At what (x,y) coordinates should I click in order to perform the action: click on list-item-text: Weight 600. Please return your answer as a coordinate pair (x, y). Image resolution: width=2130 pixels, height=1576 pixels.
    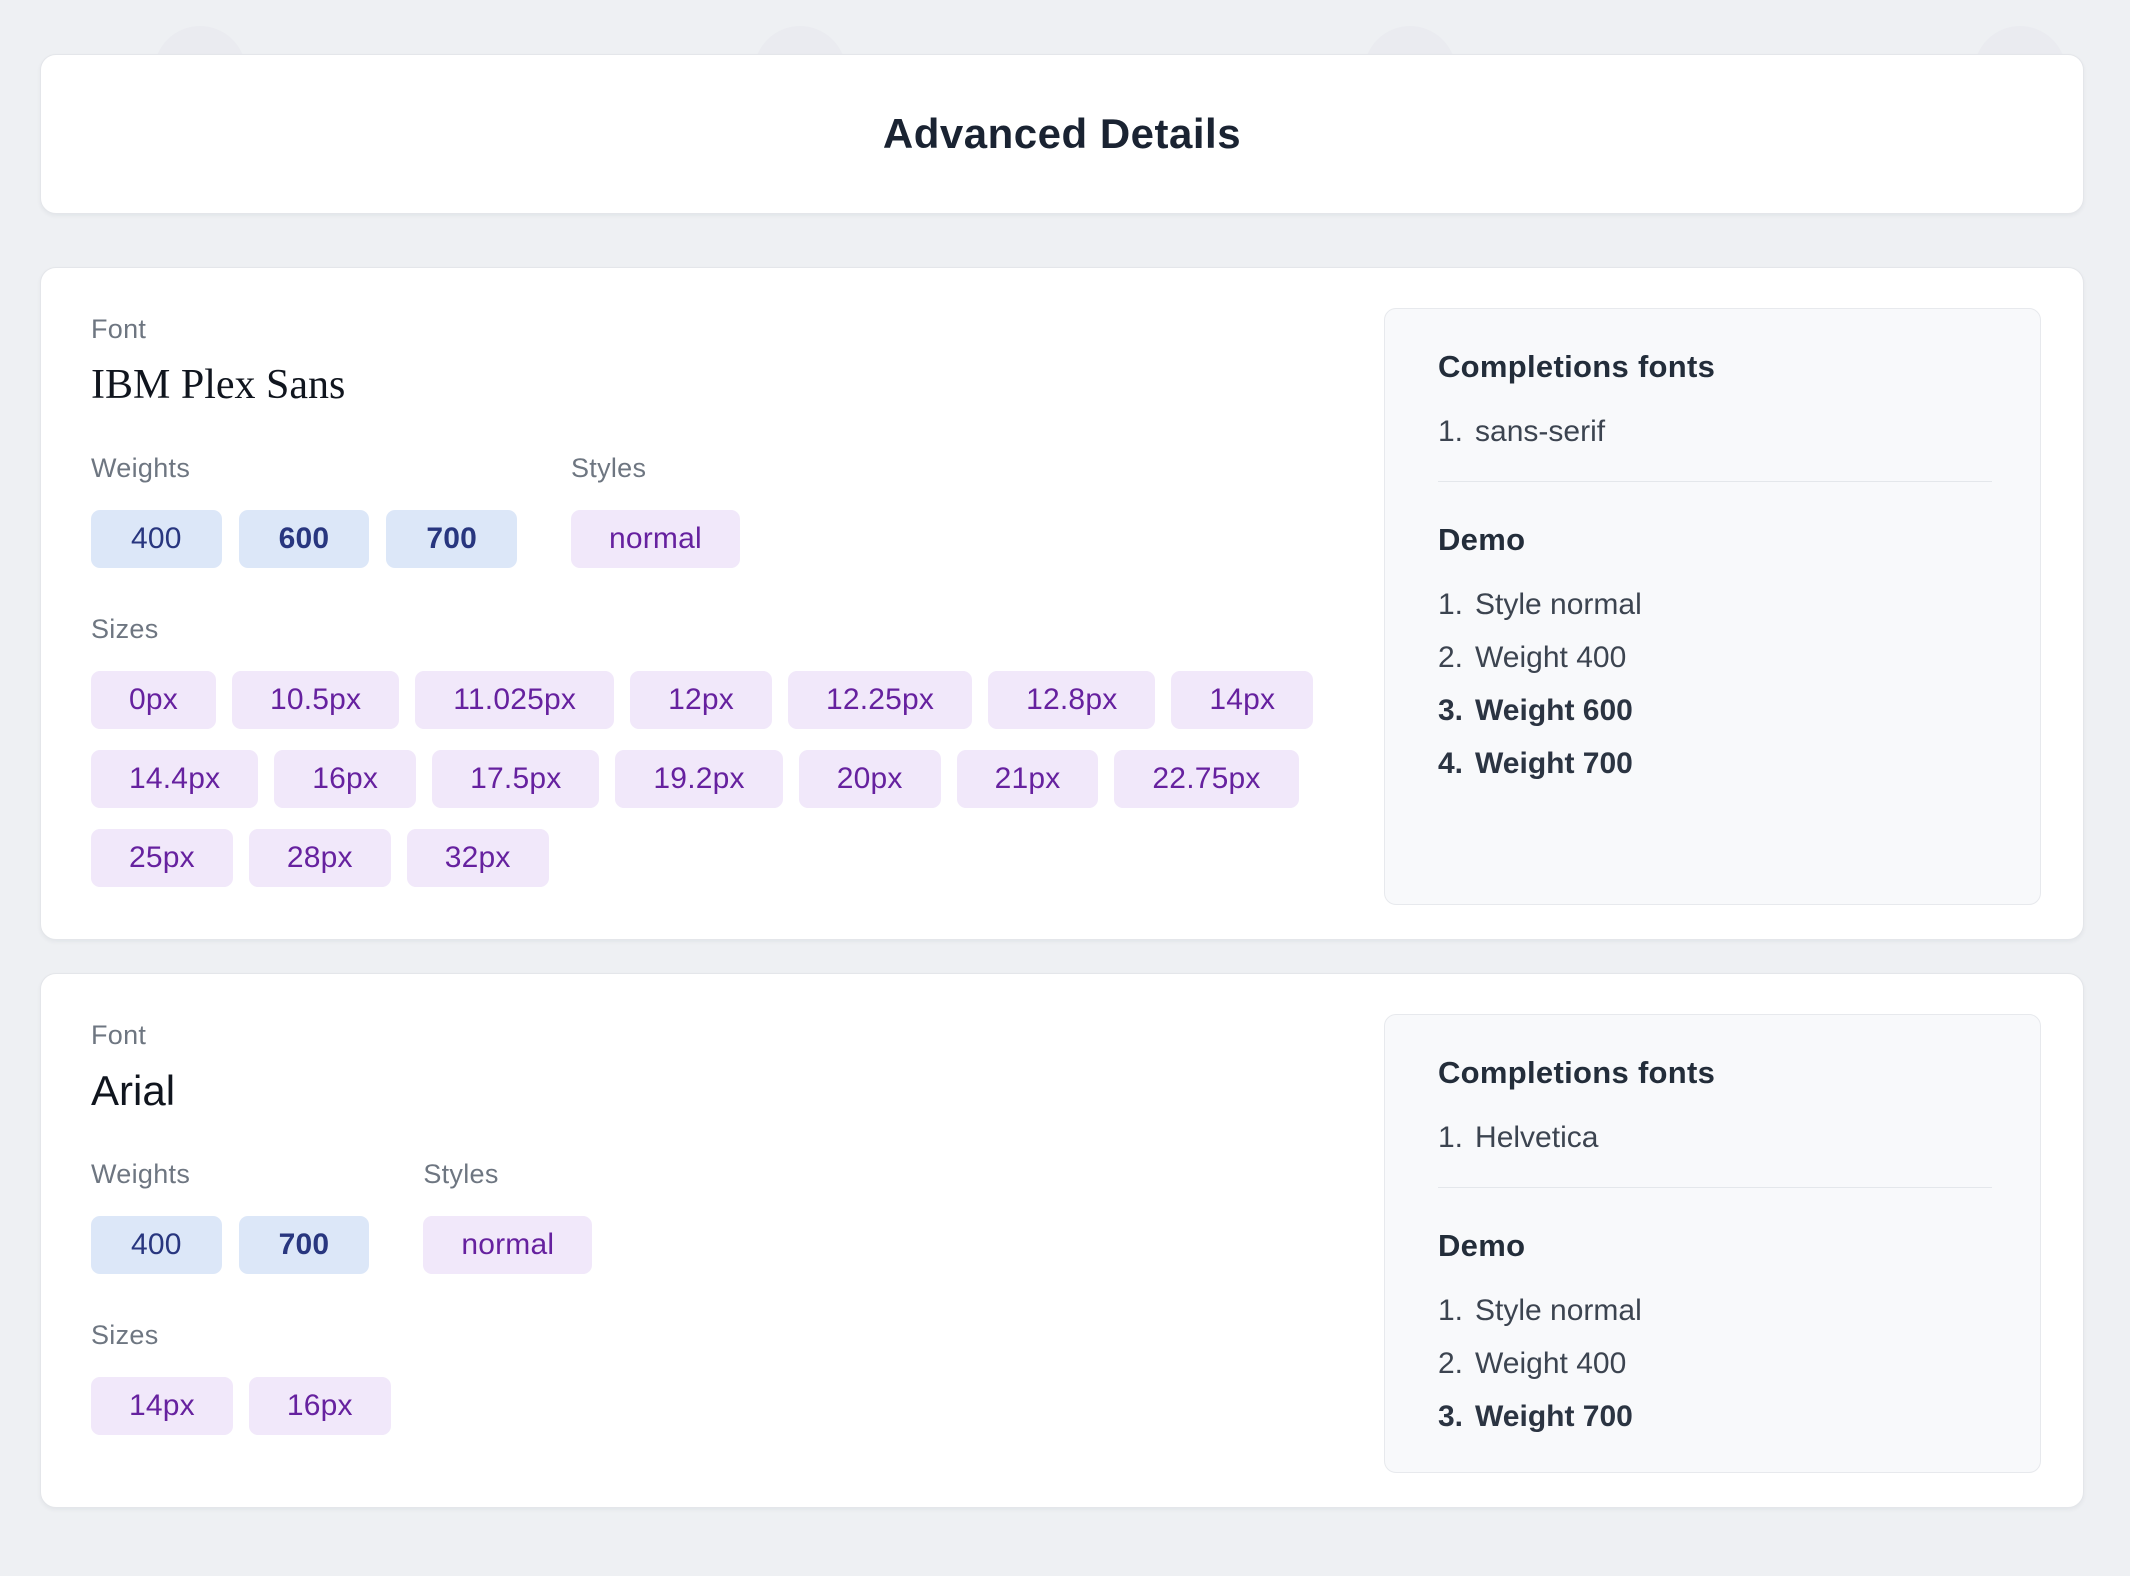
    Looking at the image, I should click on (1554, 710).